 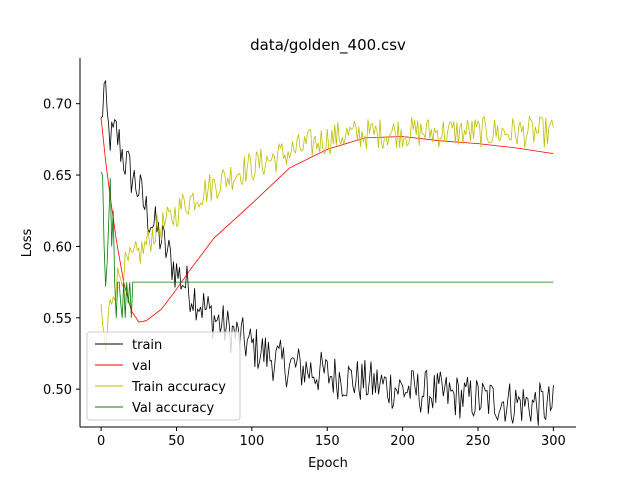 I want to click on y-tick-label: 0.70, so click(x=57, y=105).